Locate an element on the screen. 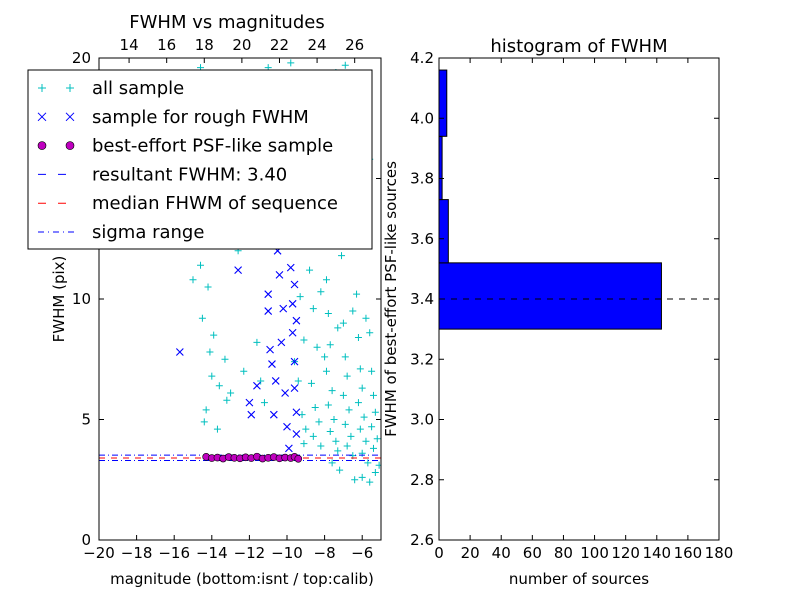  legend-label: all sample is located at coordinates (138, 88).